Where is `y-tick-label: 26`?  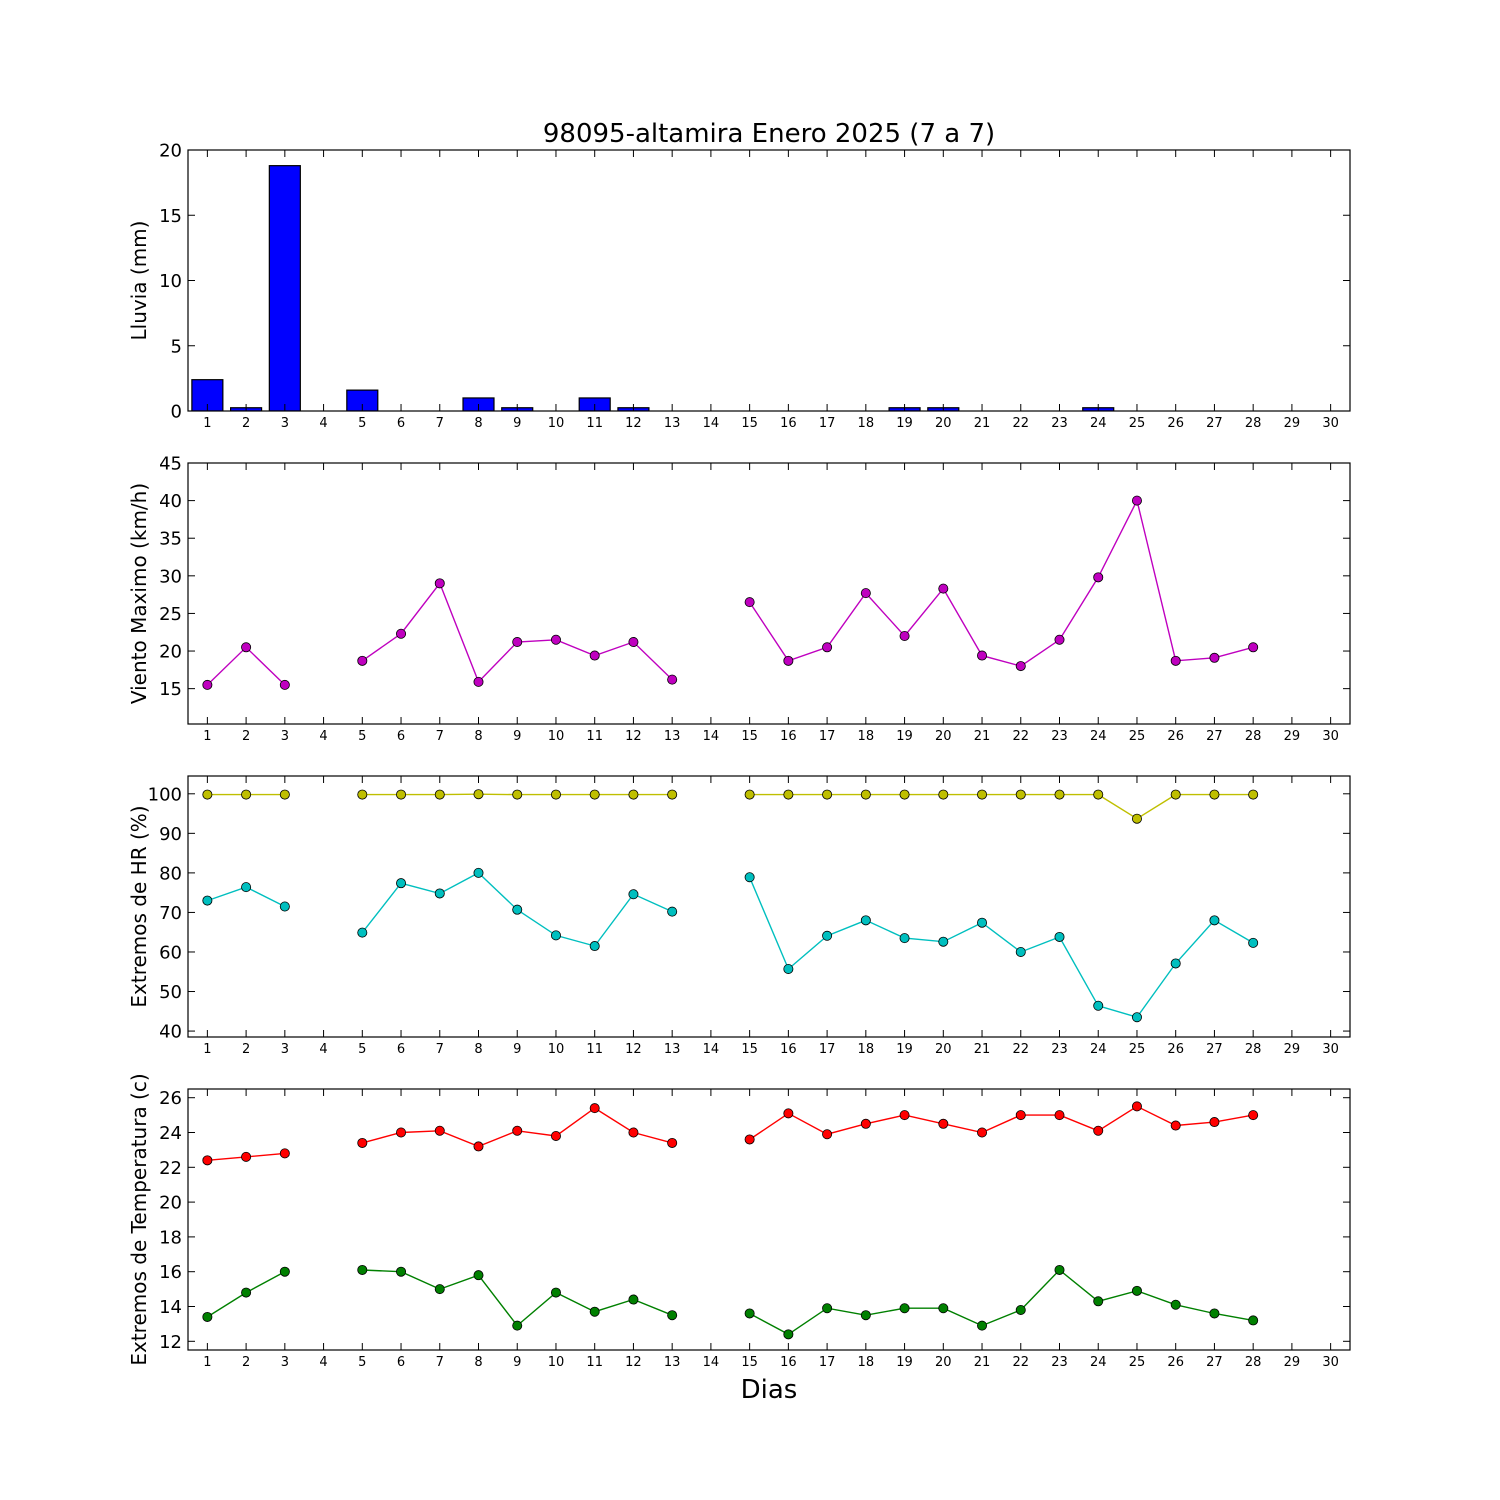 y-tick-label: 26 is located at coordinates (170, 1098).